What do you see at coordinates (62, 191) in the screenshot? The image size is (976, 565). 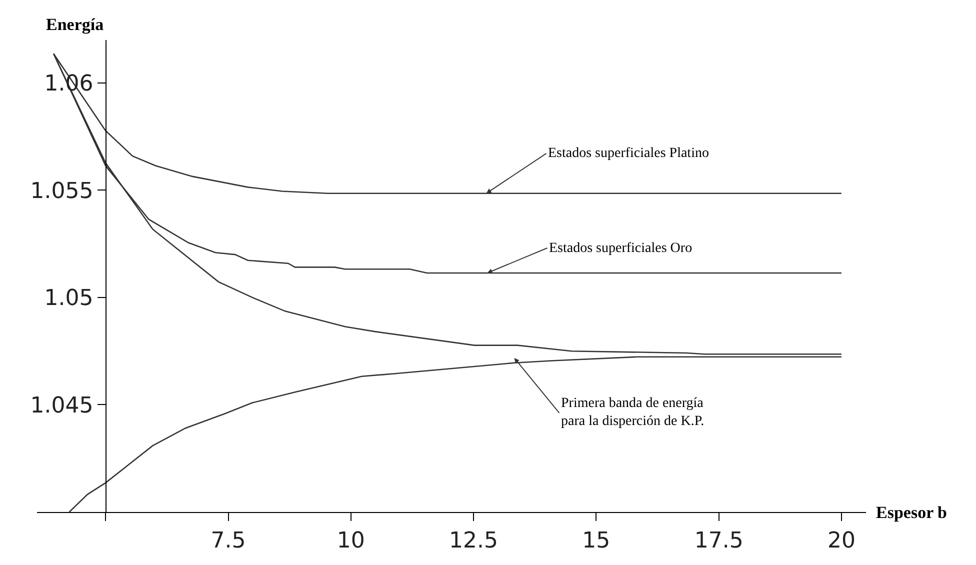 I see `y-tick-label: 1.055` at bounding box center [62, 191].